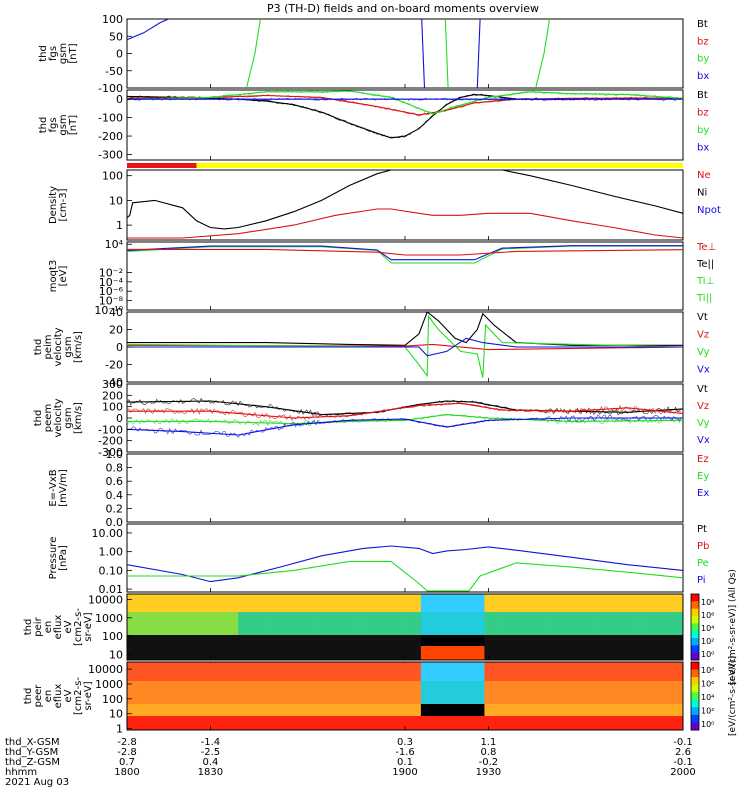  I want to click on y-axis-label: sr-eV], so click(88, 626).